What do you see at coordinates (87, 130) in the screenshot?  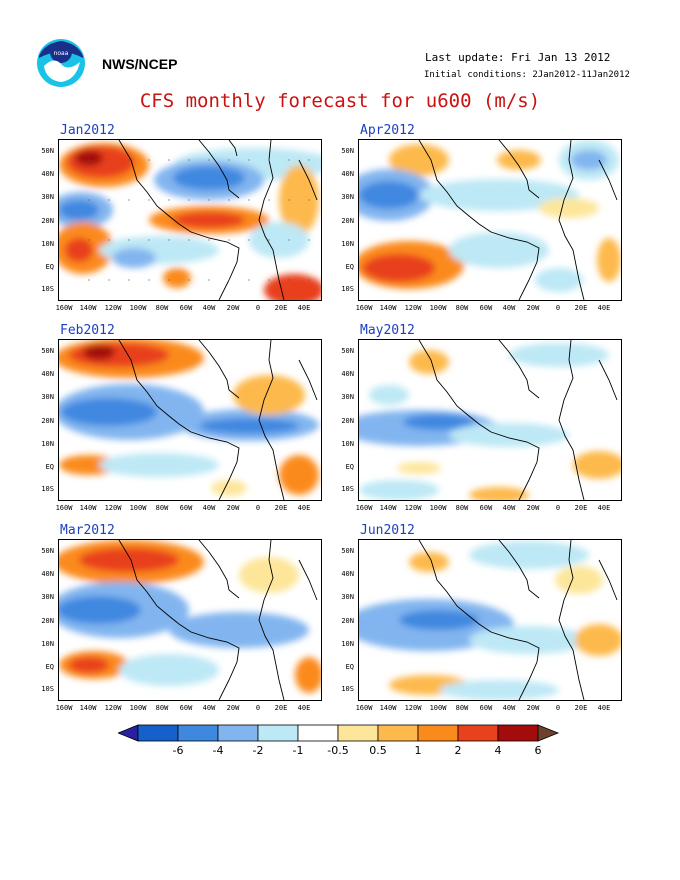 I see `panel-label-jan: Jan2012` at bounding box center [87, 130].